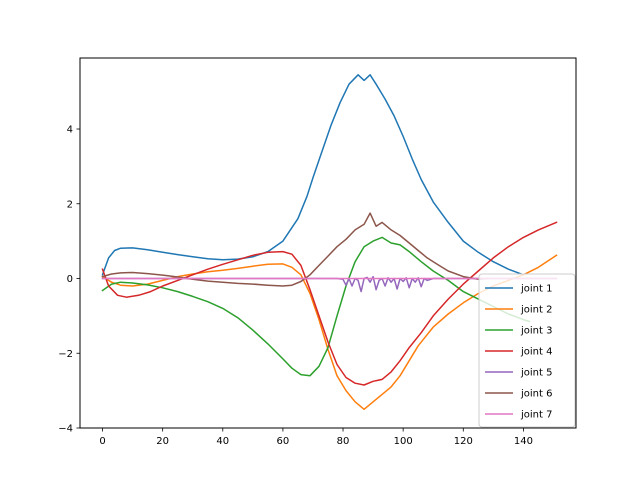 Image resolution: width=640 pixels, height=480 pixels. What do you see at coordinates (536, 415) in the screenshot?
I see `legend-label: joint 7` at bounding box center [536, 415].